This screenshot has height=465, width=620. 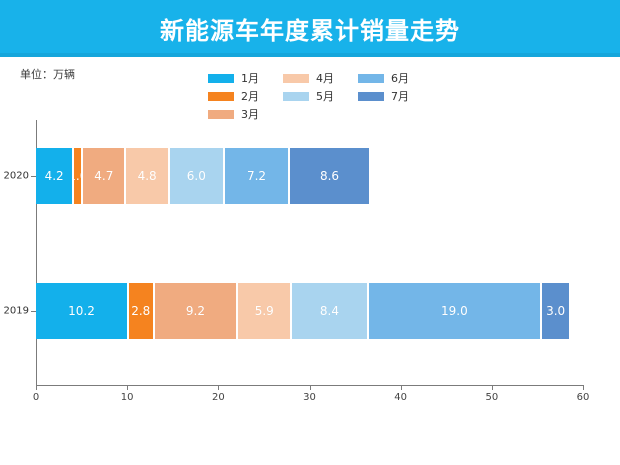 I want to click on bar-segment: 5.9, so click(x=265, y=311).